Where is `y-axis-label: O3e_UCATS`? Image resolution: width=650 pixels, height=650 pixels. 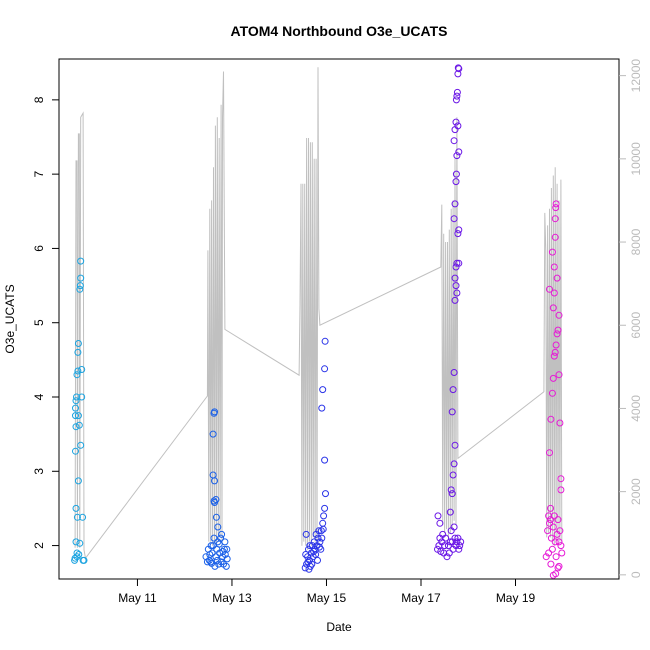
y-axis-label: O3e_UCATS is located at coordinates (10, 318).